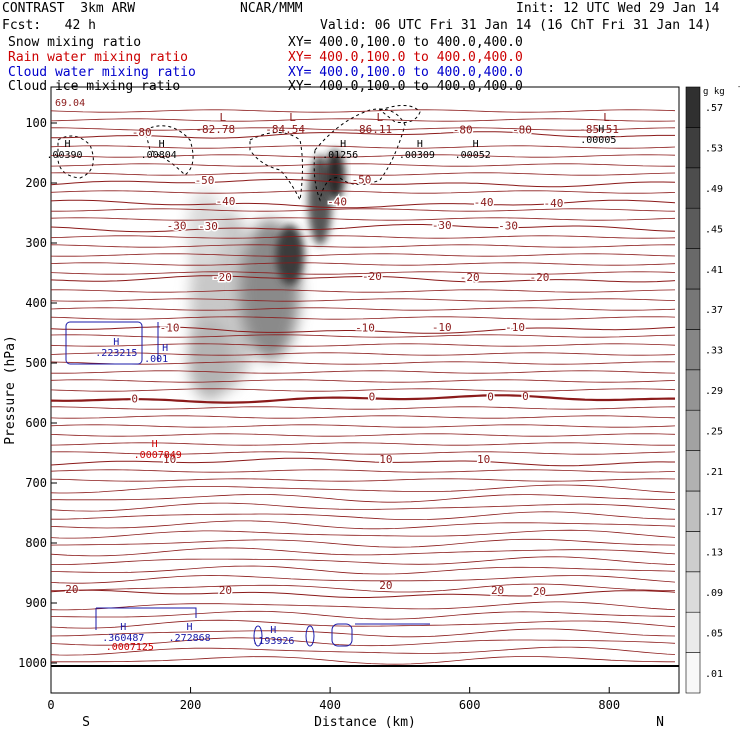 Image resolution: width=740 pixels, height=740 pixels. Describe the element at coordinates (215, 129) in the screenshot. I see `low-value: -82.78` at that location.